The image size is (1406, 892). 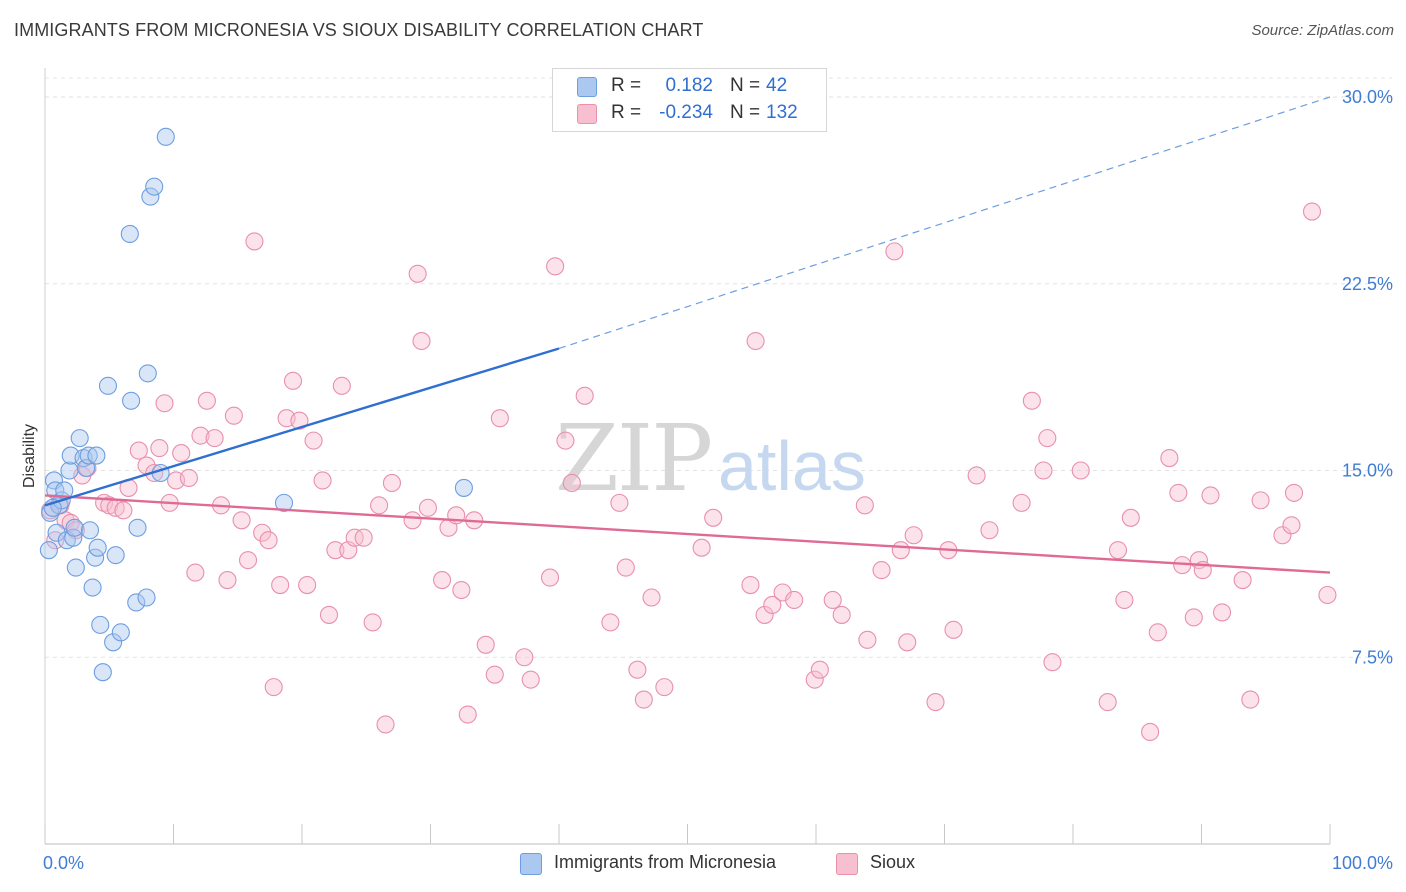 I want to click on micronesia-swatch, so click(x=587, y=87).